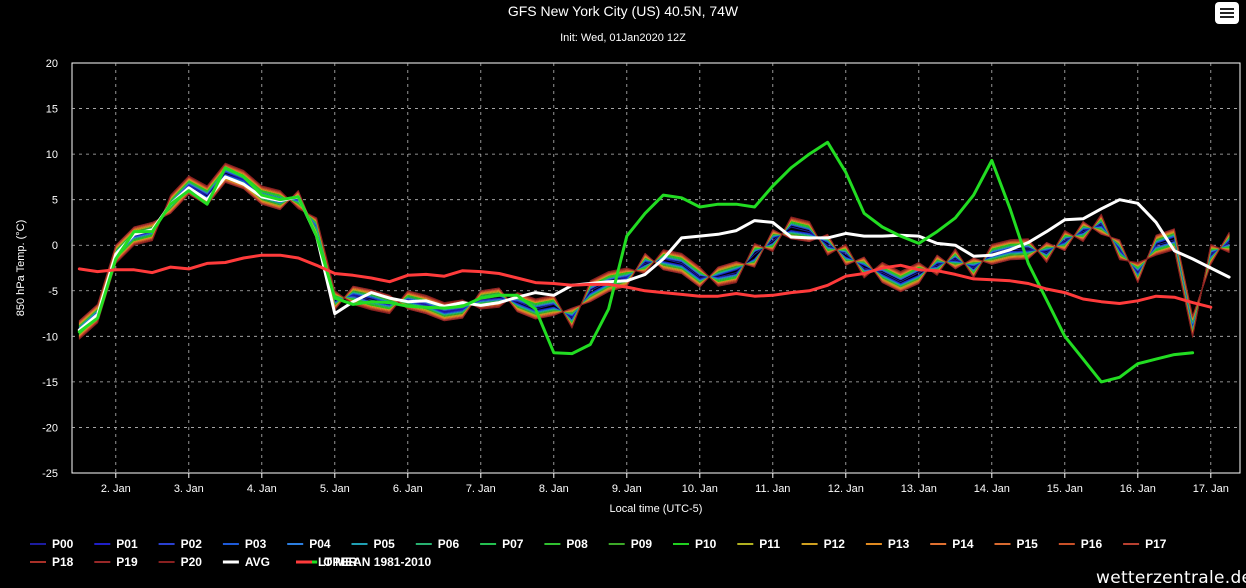  Describe the element at coordinates (481, 489) in the screenshot. I see `x-tick-label: 7. Jan` at that location.